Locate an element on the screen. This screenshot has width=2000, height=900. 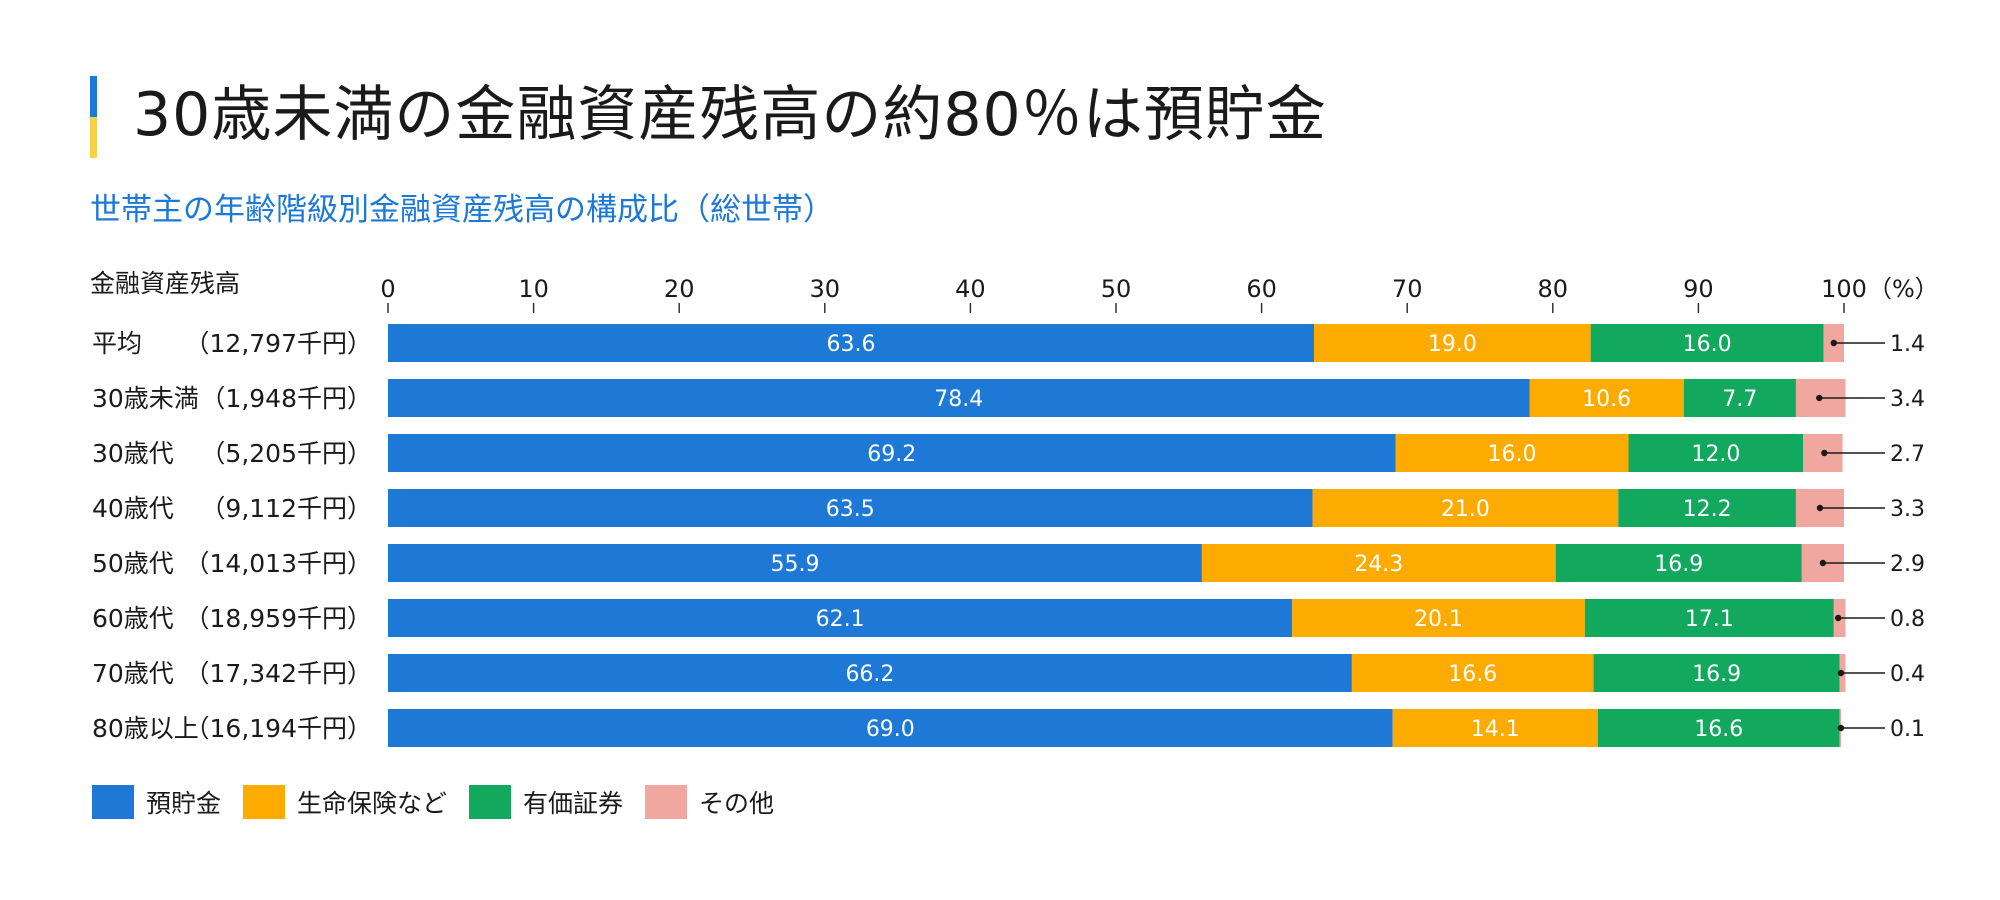
data-label-other: 3.4 is located at coordinates (1907, 399).